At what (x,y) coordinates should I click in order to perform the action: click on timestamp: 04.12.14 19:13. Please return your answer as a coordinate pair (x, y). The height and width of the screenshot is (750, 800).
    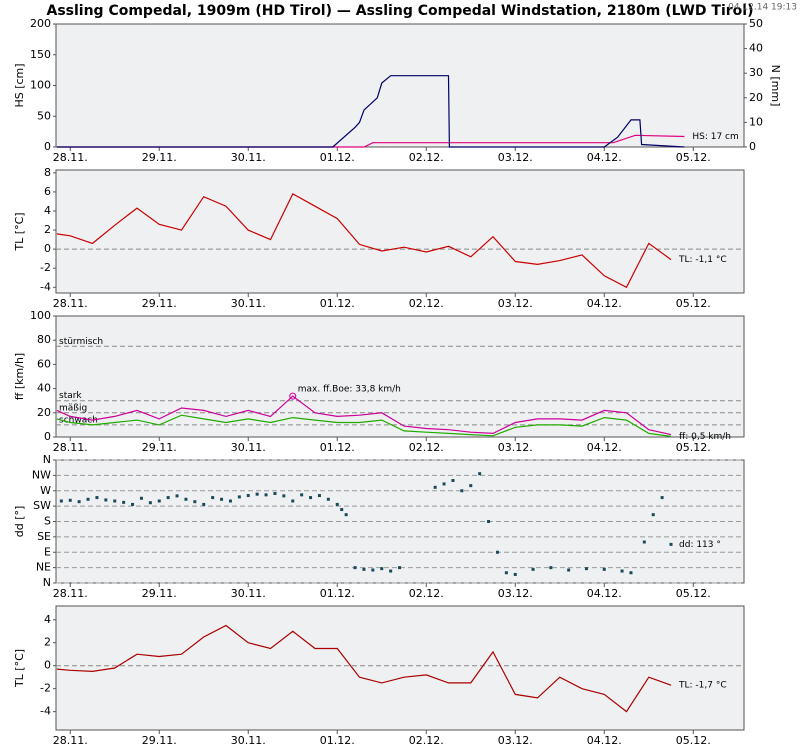
    Looking at the image, I should click on (762, 8).